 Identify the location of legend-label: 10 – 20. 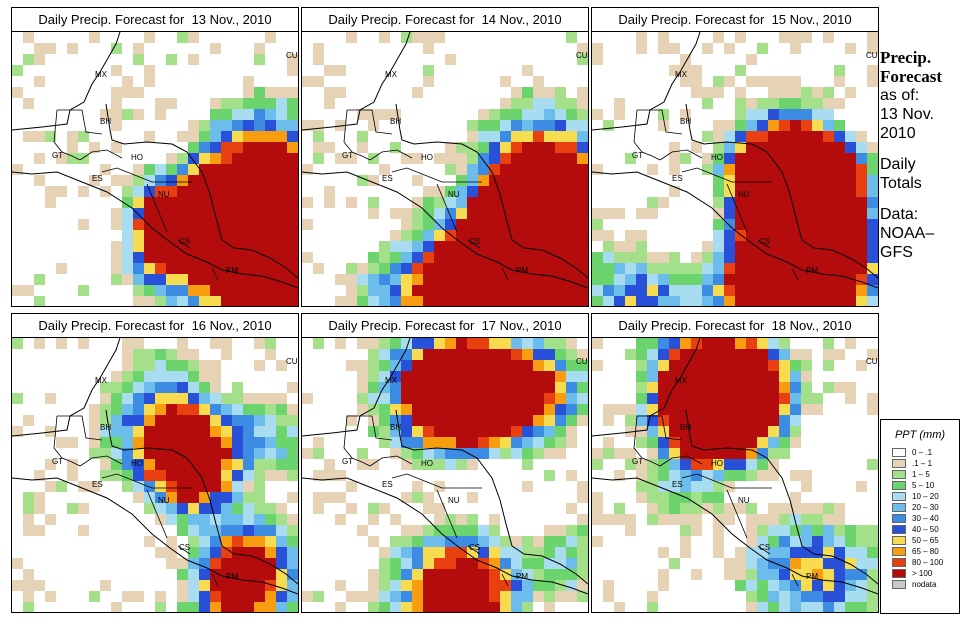
(925, 496).